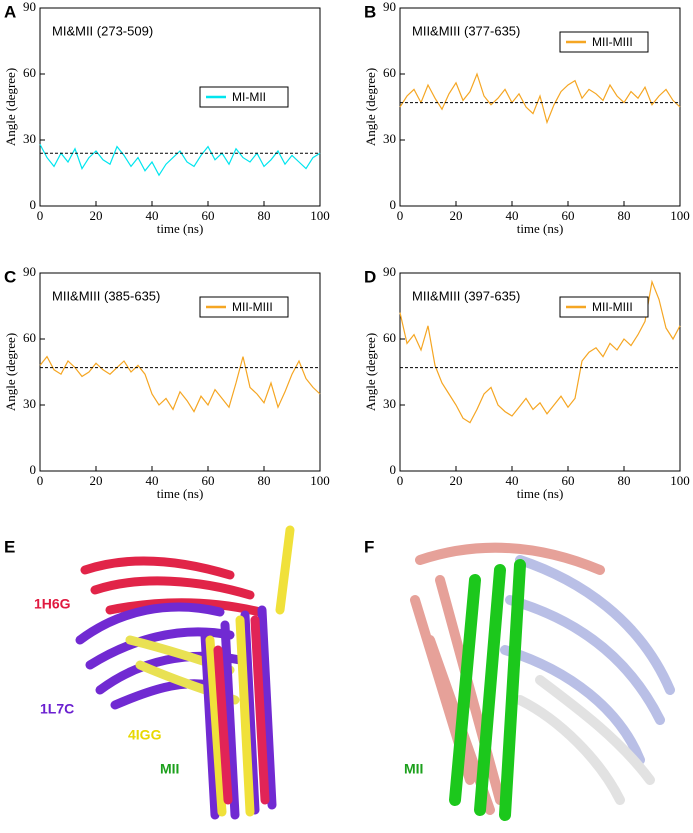 The image size is (693, 833). Describe the element at coordinates (9, 546) in the screenshot. I see `panel-letter: E` at that location.